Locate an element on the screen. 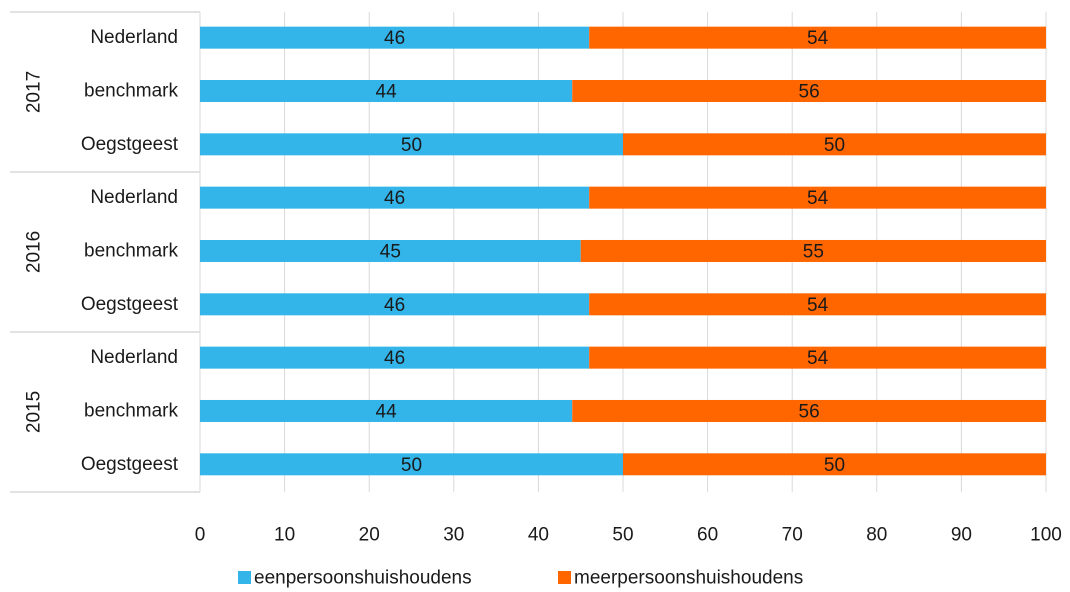 Image resolution: width=1070 pixels, height=592 pixels. x-tick-label: 10 is located at coordinates (284, 535).